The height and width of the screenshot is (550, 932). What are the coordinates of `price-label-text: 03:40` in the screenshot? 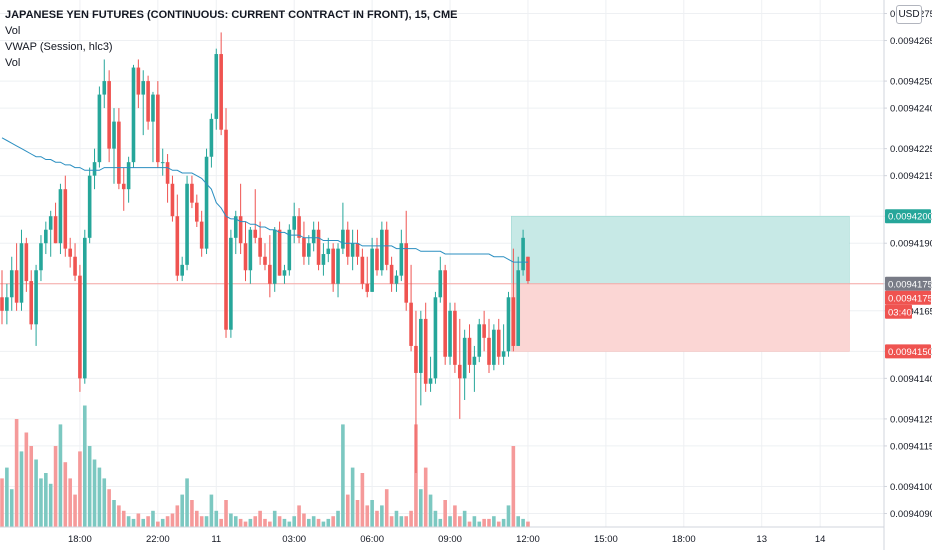 It's located at (900, 312).